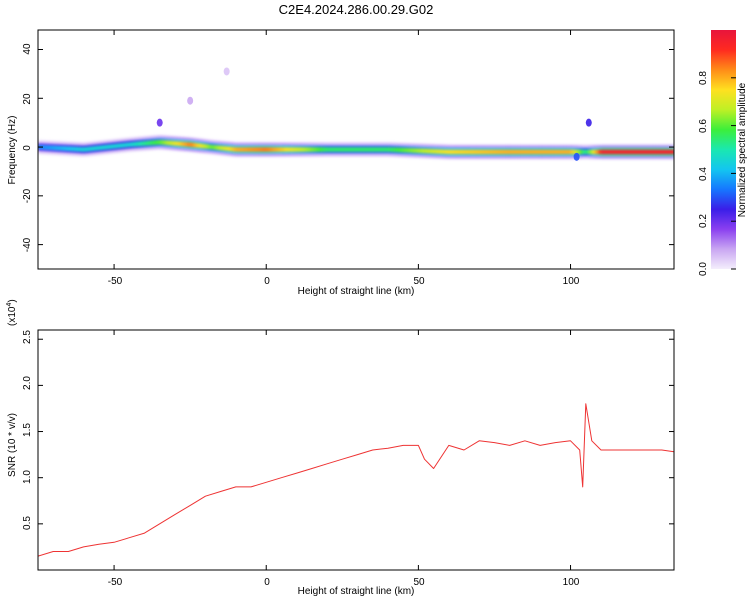 This screenshot has height=605, width=750. What do you see at coordinates (27, 195) in the screenshot?
I see `spectrogram-ytick-4: -20` at bounding box center [27, 195].